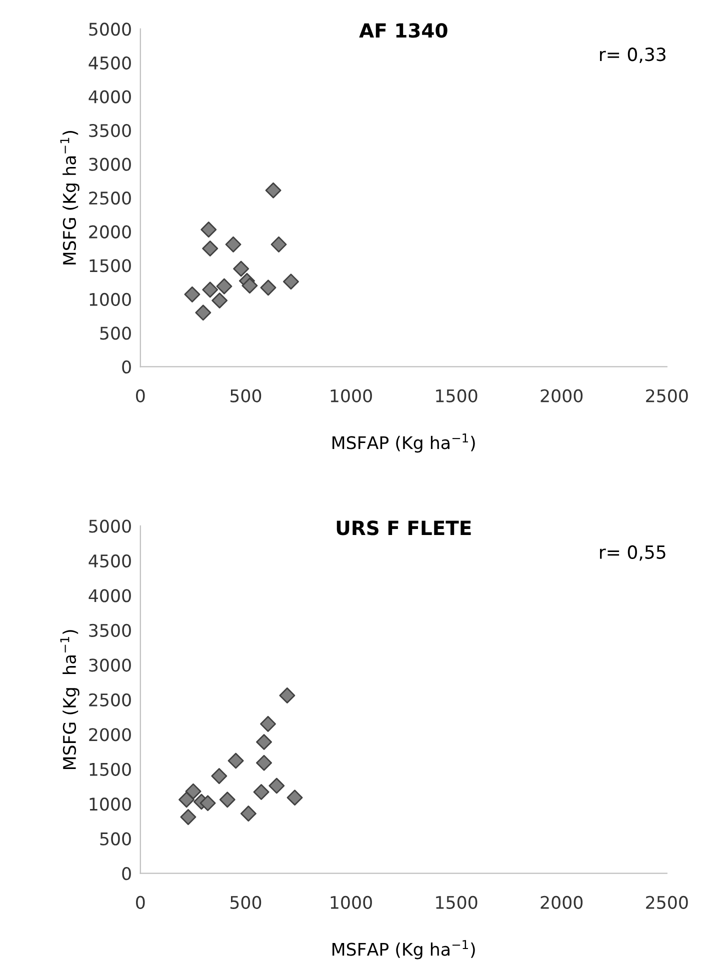 The height and width of the screenshot is (965, 702). What do you see at coordinates (403, 30) in the screenshot?
I see `chart-title: AF 1340` at bounding box center [403, 30].